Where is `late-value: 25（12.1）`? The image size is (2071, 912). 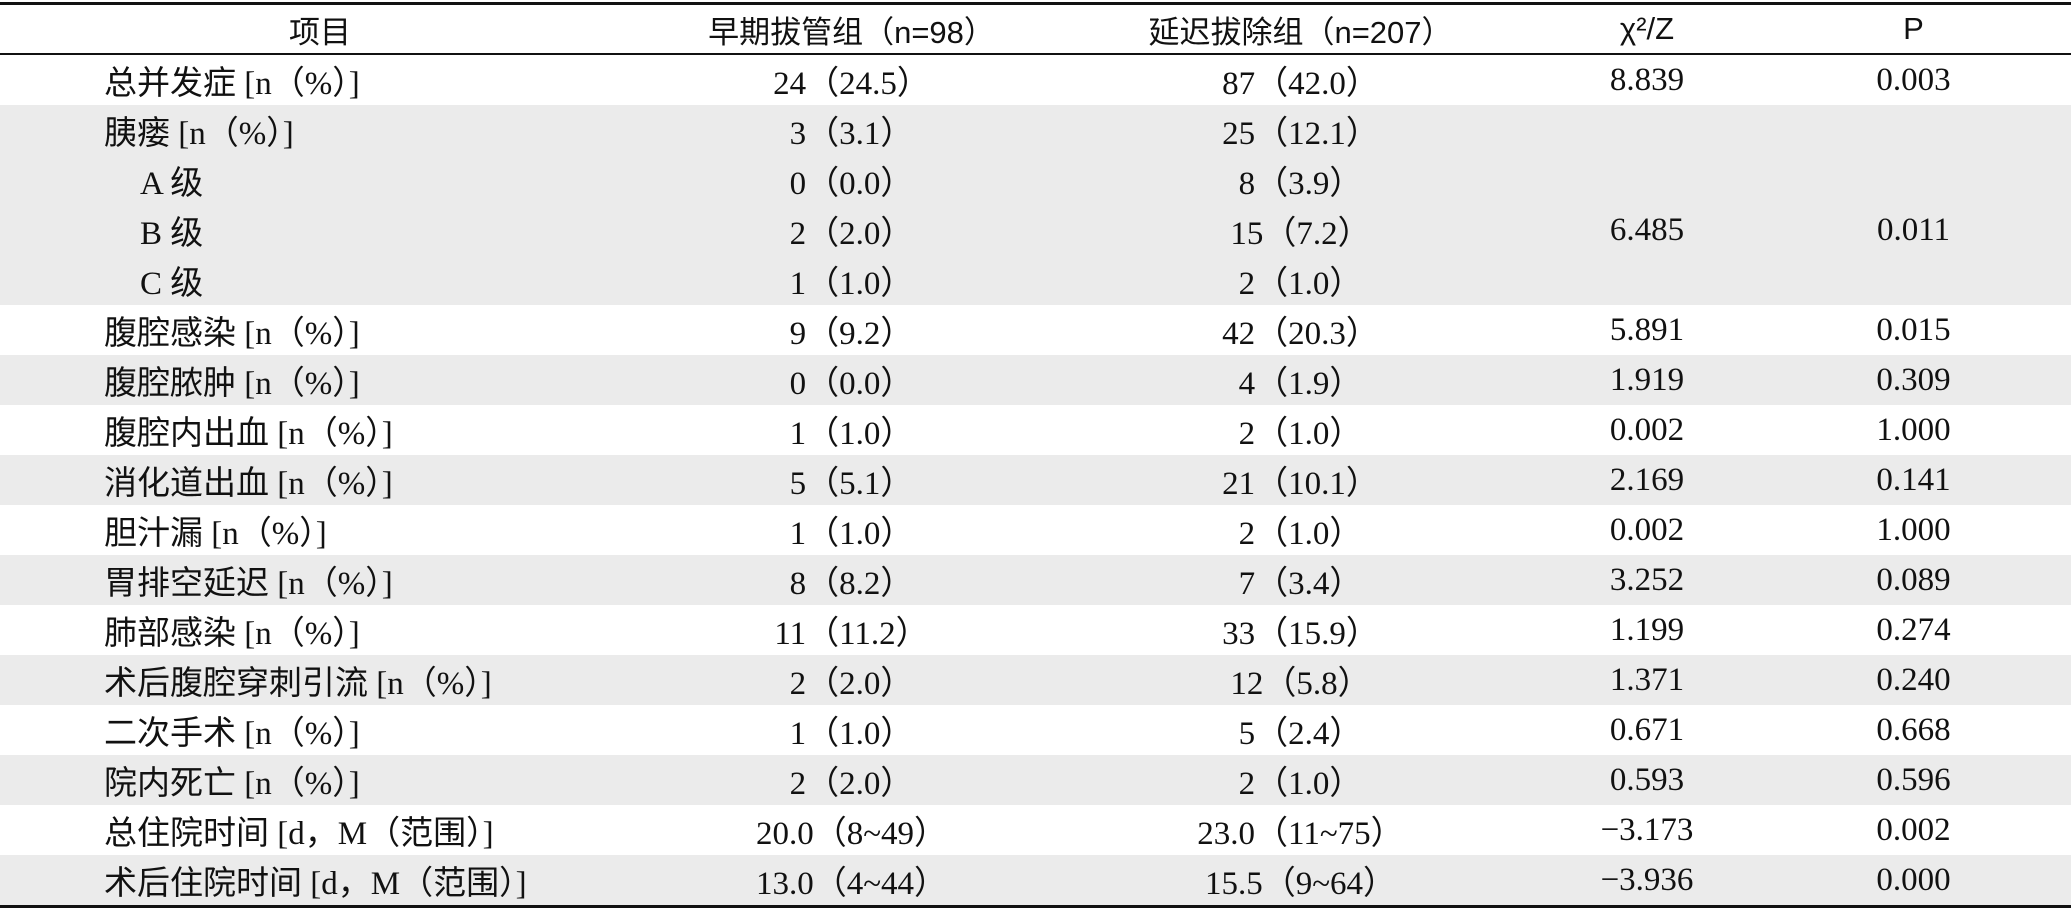
late-value: 25（12.1） is located at coordinates (1300, 130).